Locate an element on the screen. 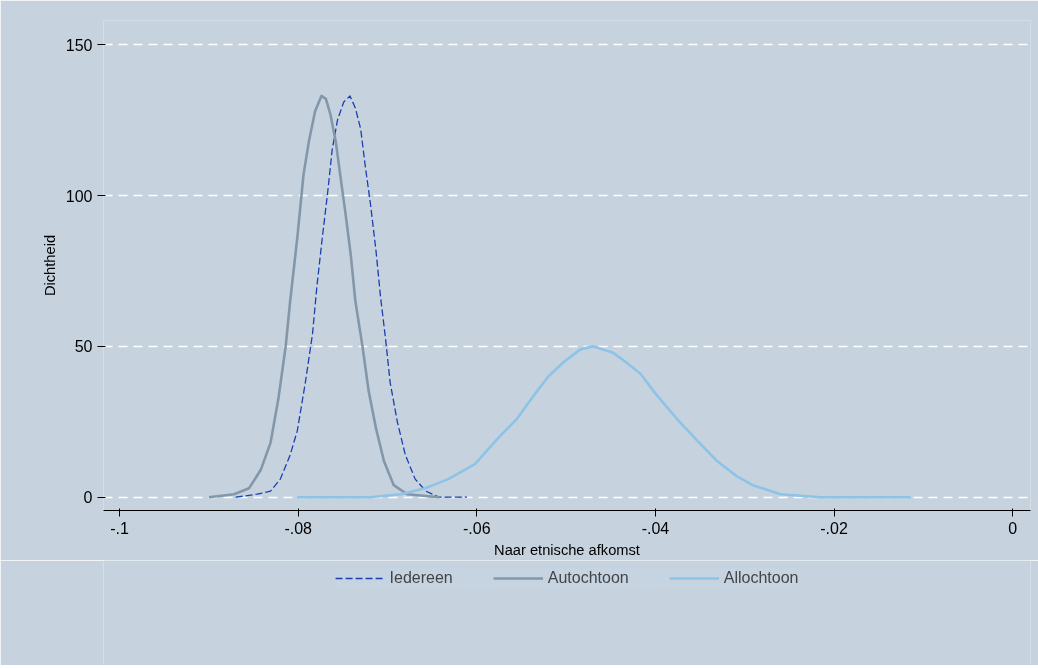 This screenshot has width=1038, height=669. x-tick-label: -.08 is located at coordinates (298, 528).